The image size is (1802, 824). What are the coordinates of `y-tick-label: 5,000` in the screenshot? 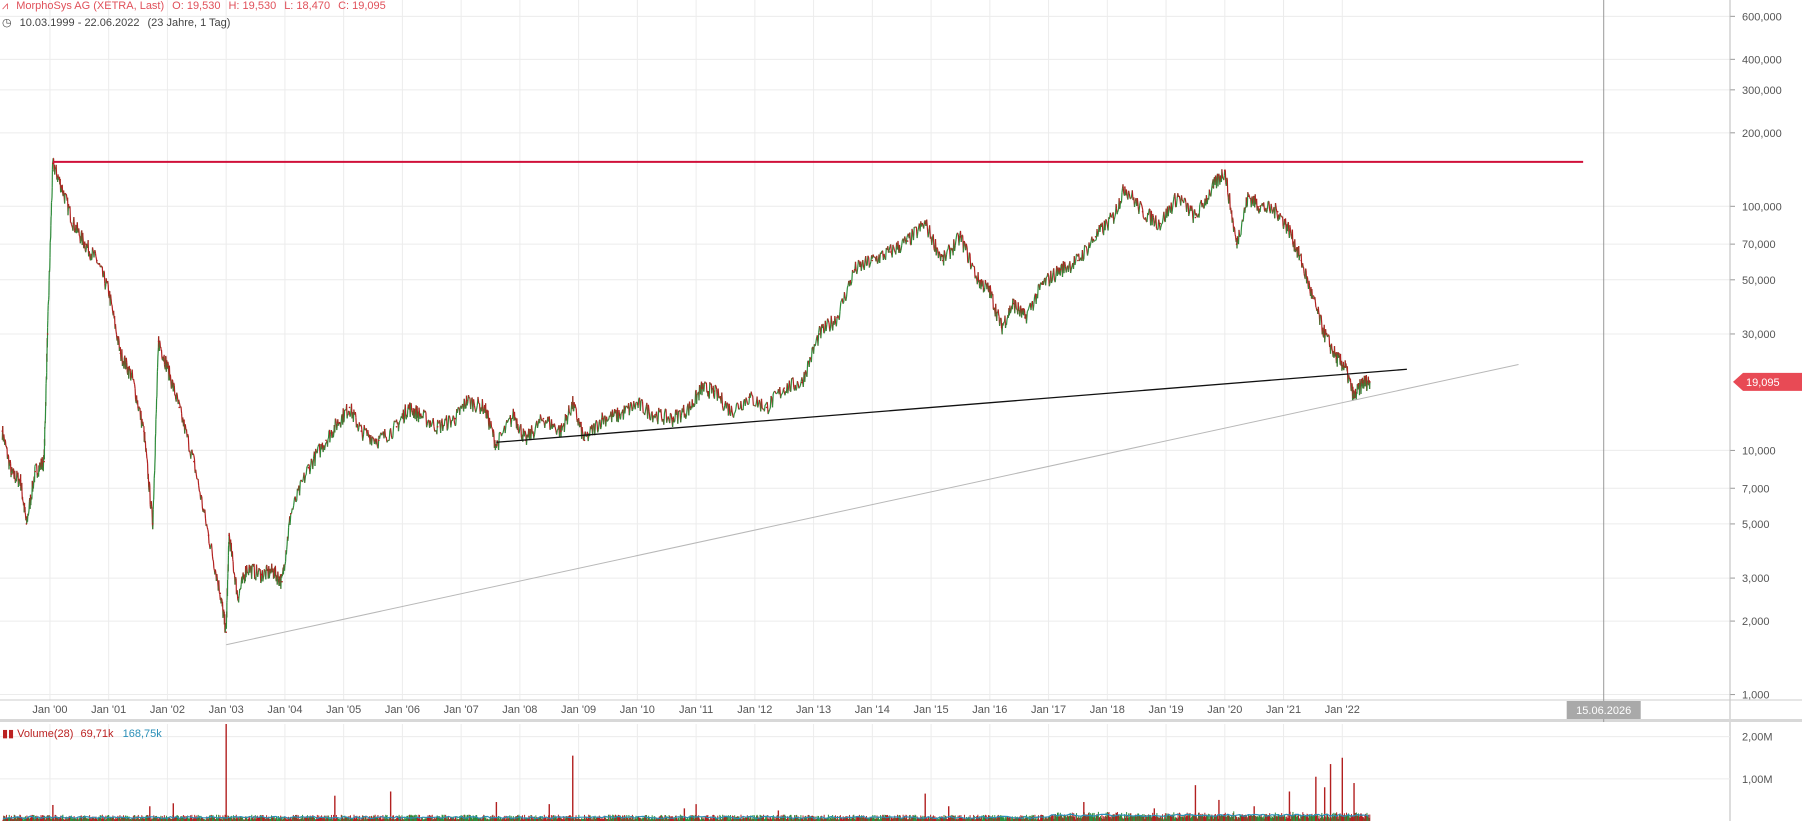 It's located at (1756, 525).